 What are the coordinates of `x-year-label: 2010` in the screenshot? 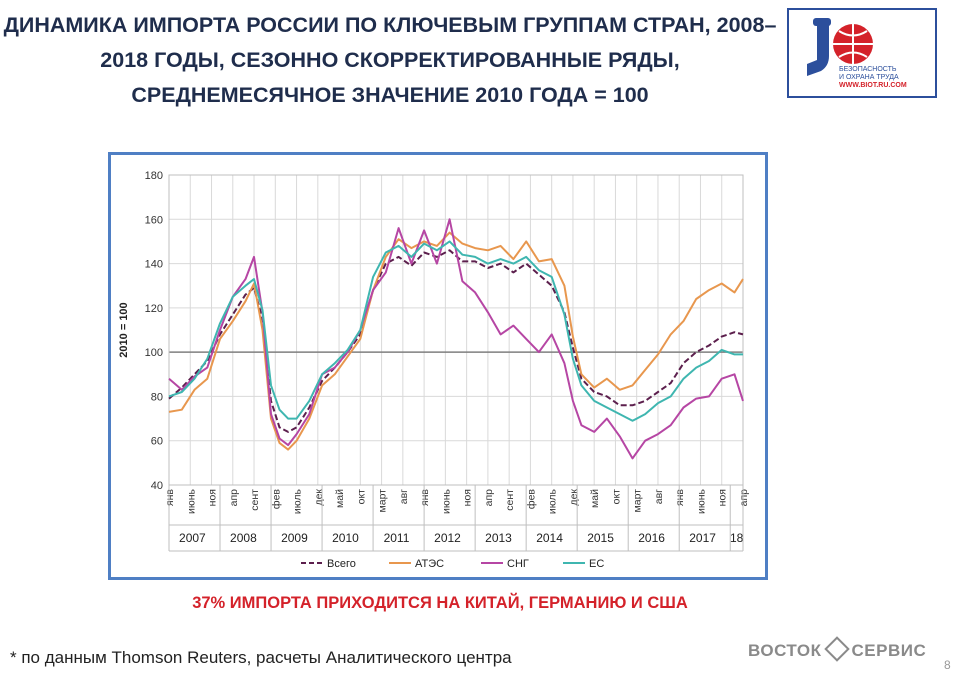 It's located at (345, 538).